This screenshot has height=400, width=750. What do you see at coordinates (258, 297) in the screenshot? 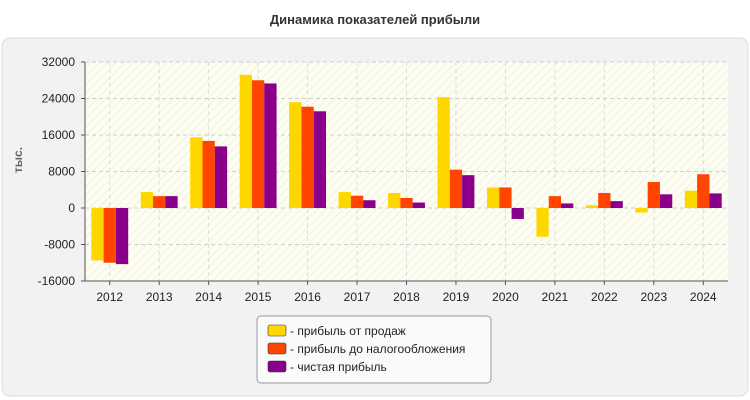
I see `x-tick-label: 2015` at bounding box center [258, 297].